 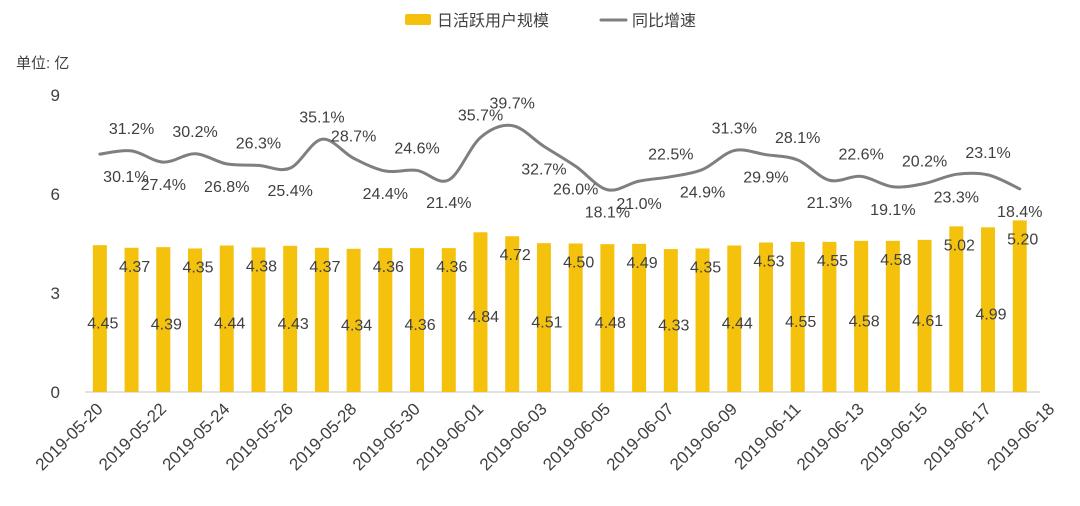 What do you see at coordinates (956, 197) in the screenshot?
I see `yoy-value-label: 23.3%` at bounding box center [956, 197].